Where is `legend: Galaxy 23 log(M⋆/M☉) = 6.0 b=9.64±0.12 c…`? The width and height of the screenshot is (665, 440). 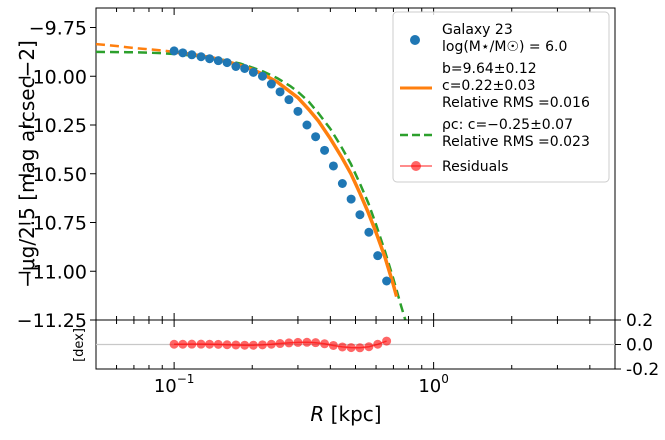 legend: Galaxy 23 log(M⋆/M☉) = 6.0 b=9.64±0.12 c… is located at coordinates (501, 97).